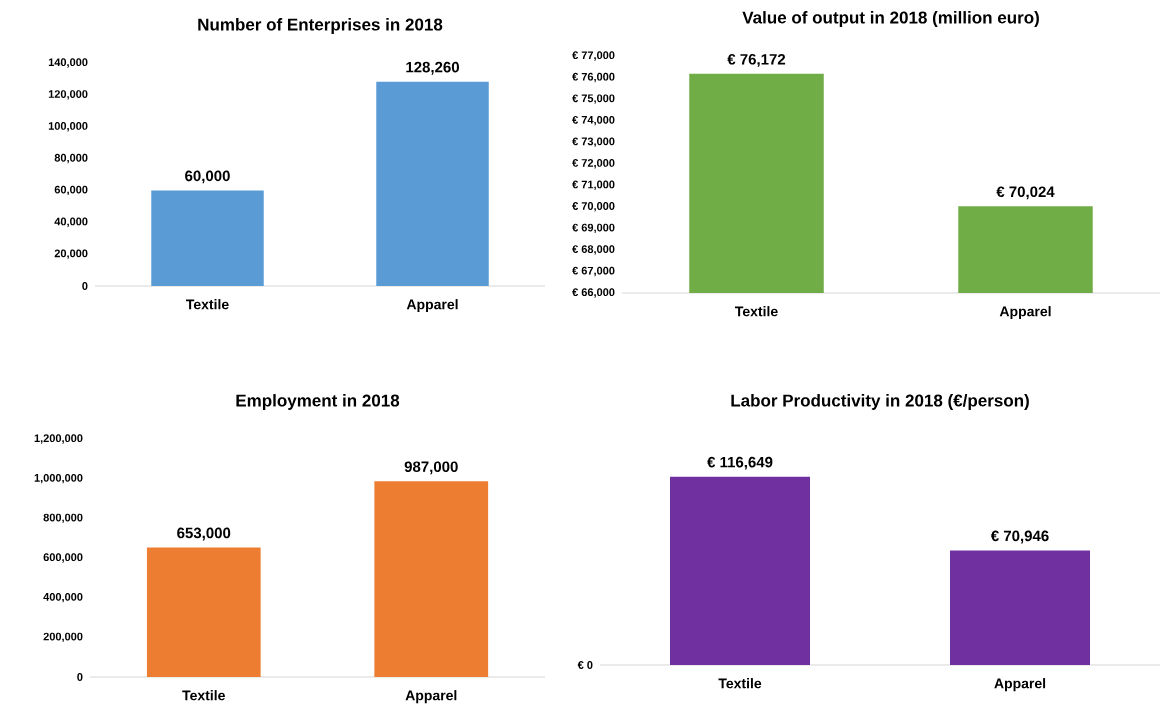  I want to click on data-label: € 116,649, so click(740, 463).